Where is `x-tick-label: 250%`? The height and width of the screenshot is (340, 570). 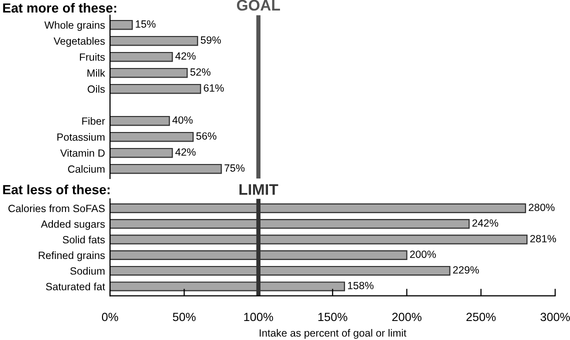 x-tick-label: 250% is located at coordinates (481, 317).